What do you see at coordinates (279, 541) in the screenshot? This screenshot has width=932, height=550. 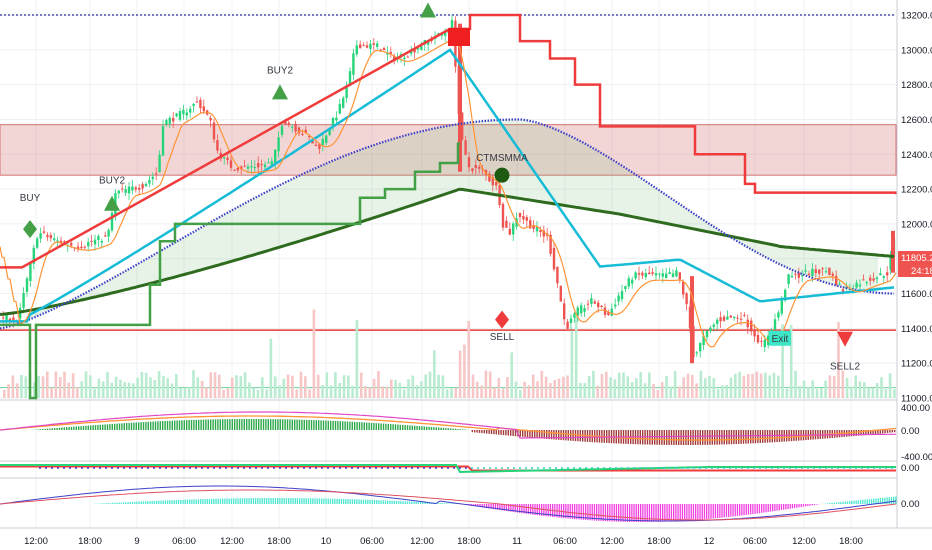 I see `x-tick-label: 18:00` at bounding box center [279, 541].